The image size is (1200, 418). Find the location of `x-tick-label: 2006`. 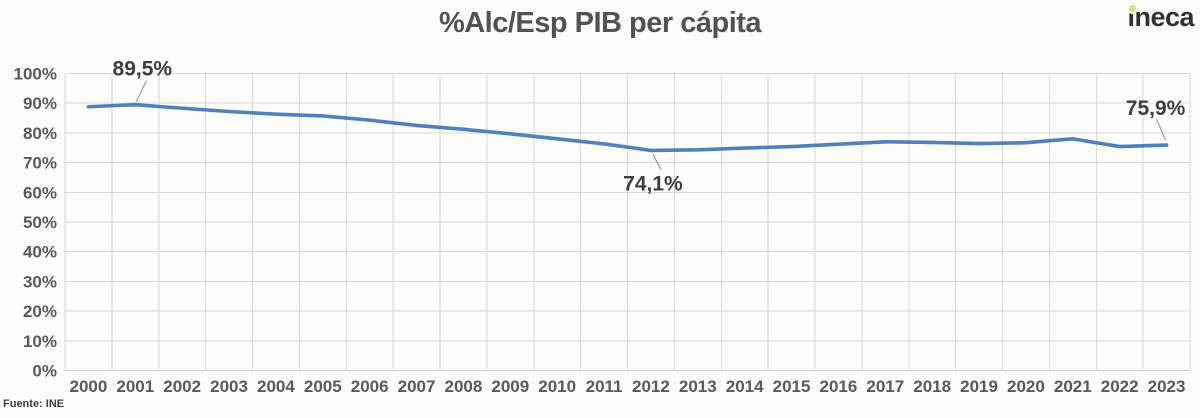

x-tick-label: 2006 is located at coordinates (370, 386).